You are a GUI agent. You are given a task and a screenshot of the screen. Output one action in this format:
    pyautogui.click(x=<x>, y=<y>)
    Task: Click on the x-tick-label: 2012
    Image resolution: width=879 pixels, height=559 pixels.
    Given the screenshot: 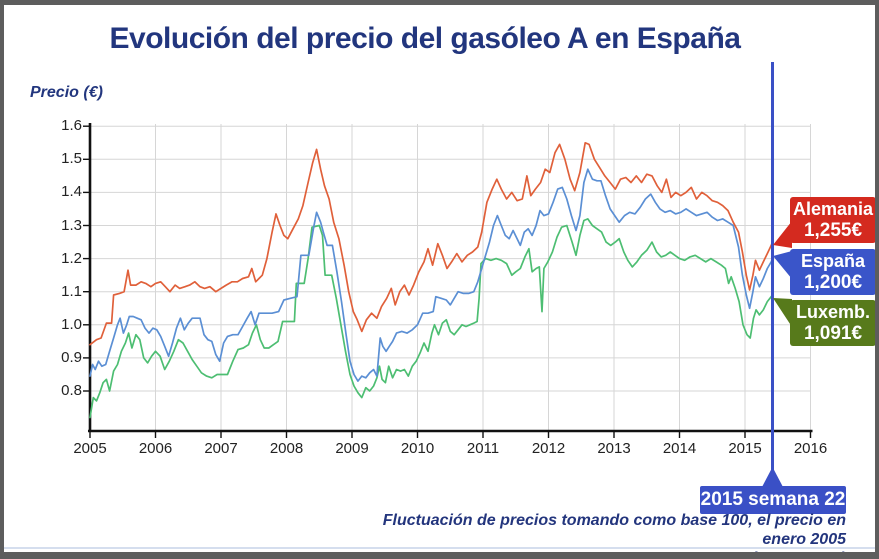 What is the action you would take?
    pyautogui.click(x=548, y=448)
    